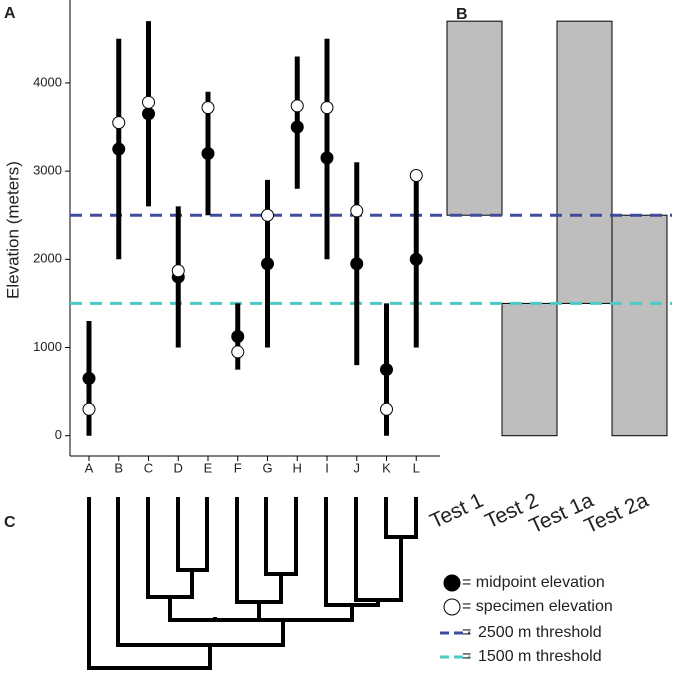 The image size is (675, 673). What do you see at coordinates (47, 170) in the screenshot?
I see `y-tick-label: 3000` at bounding box center [47, 170].